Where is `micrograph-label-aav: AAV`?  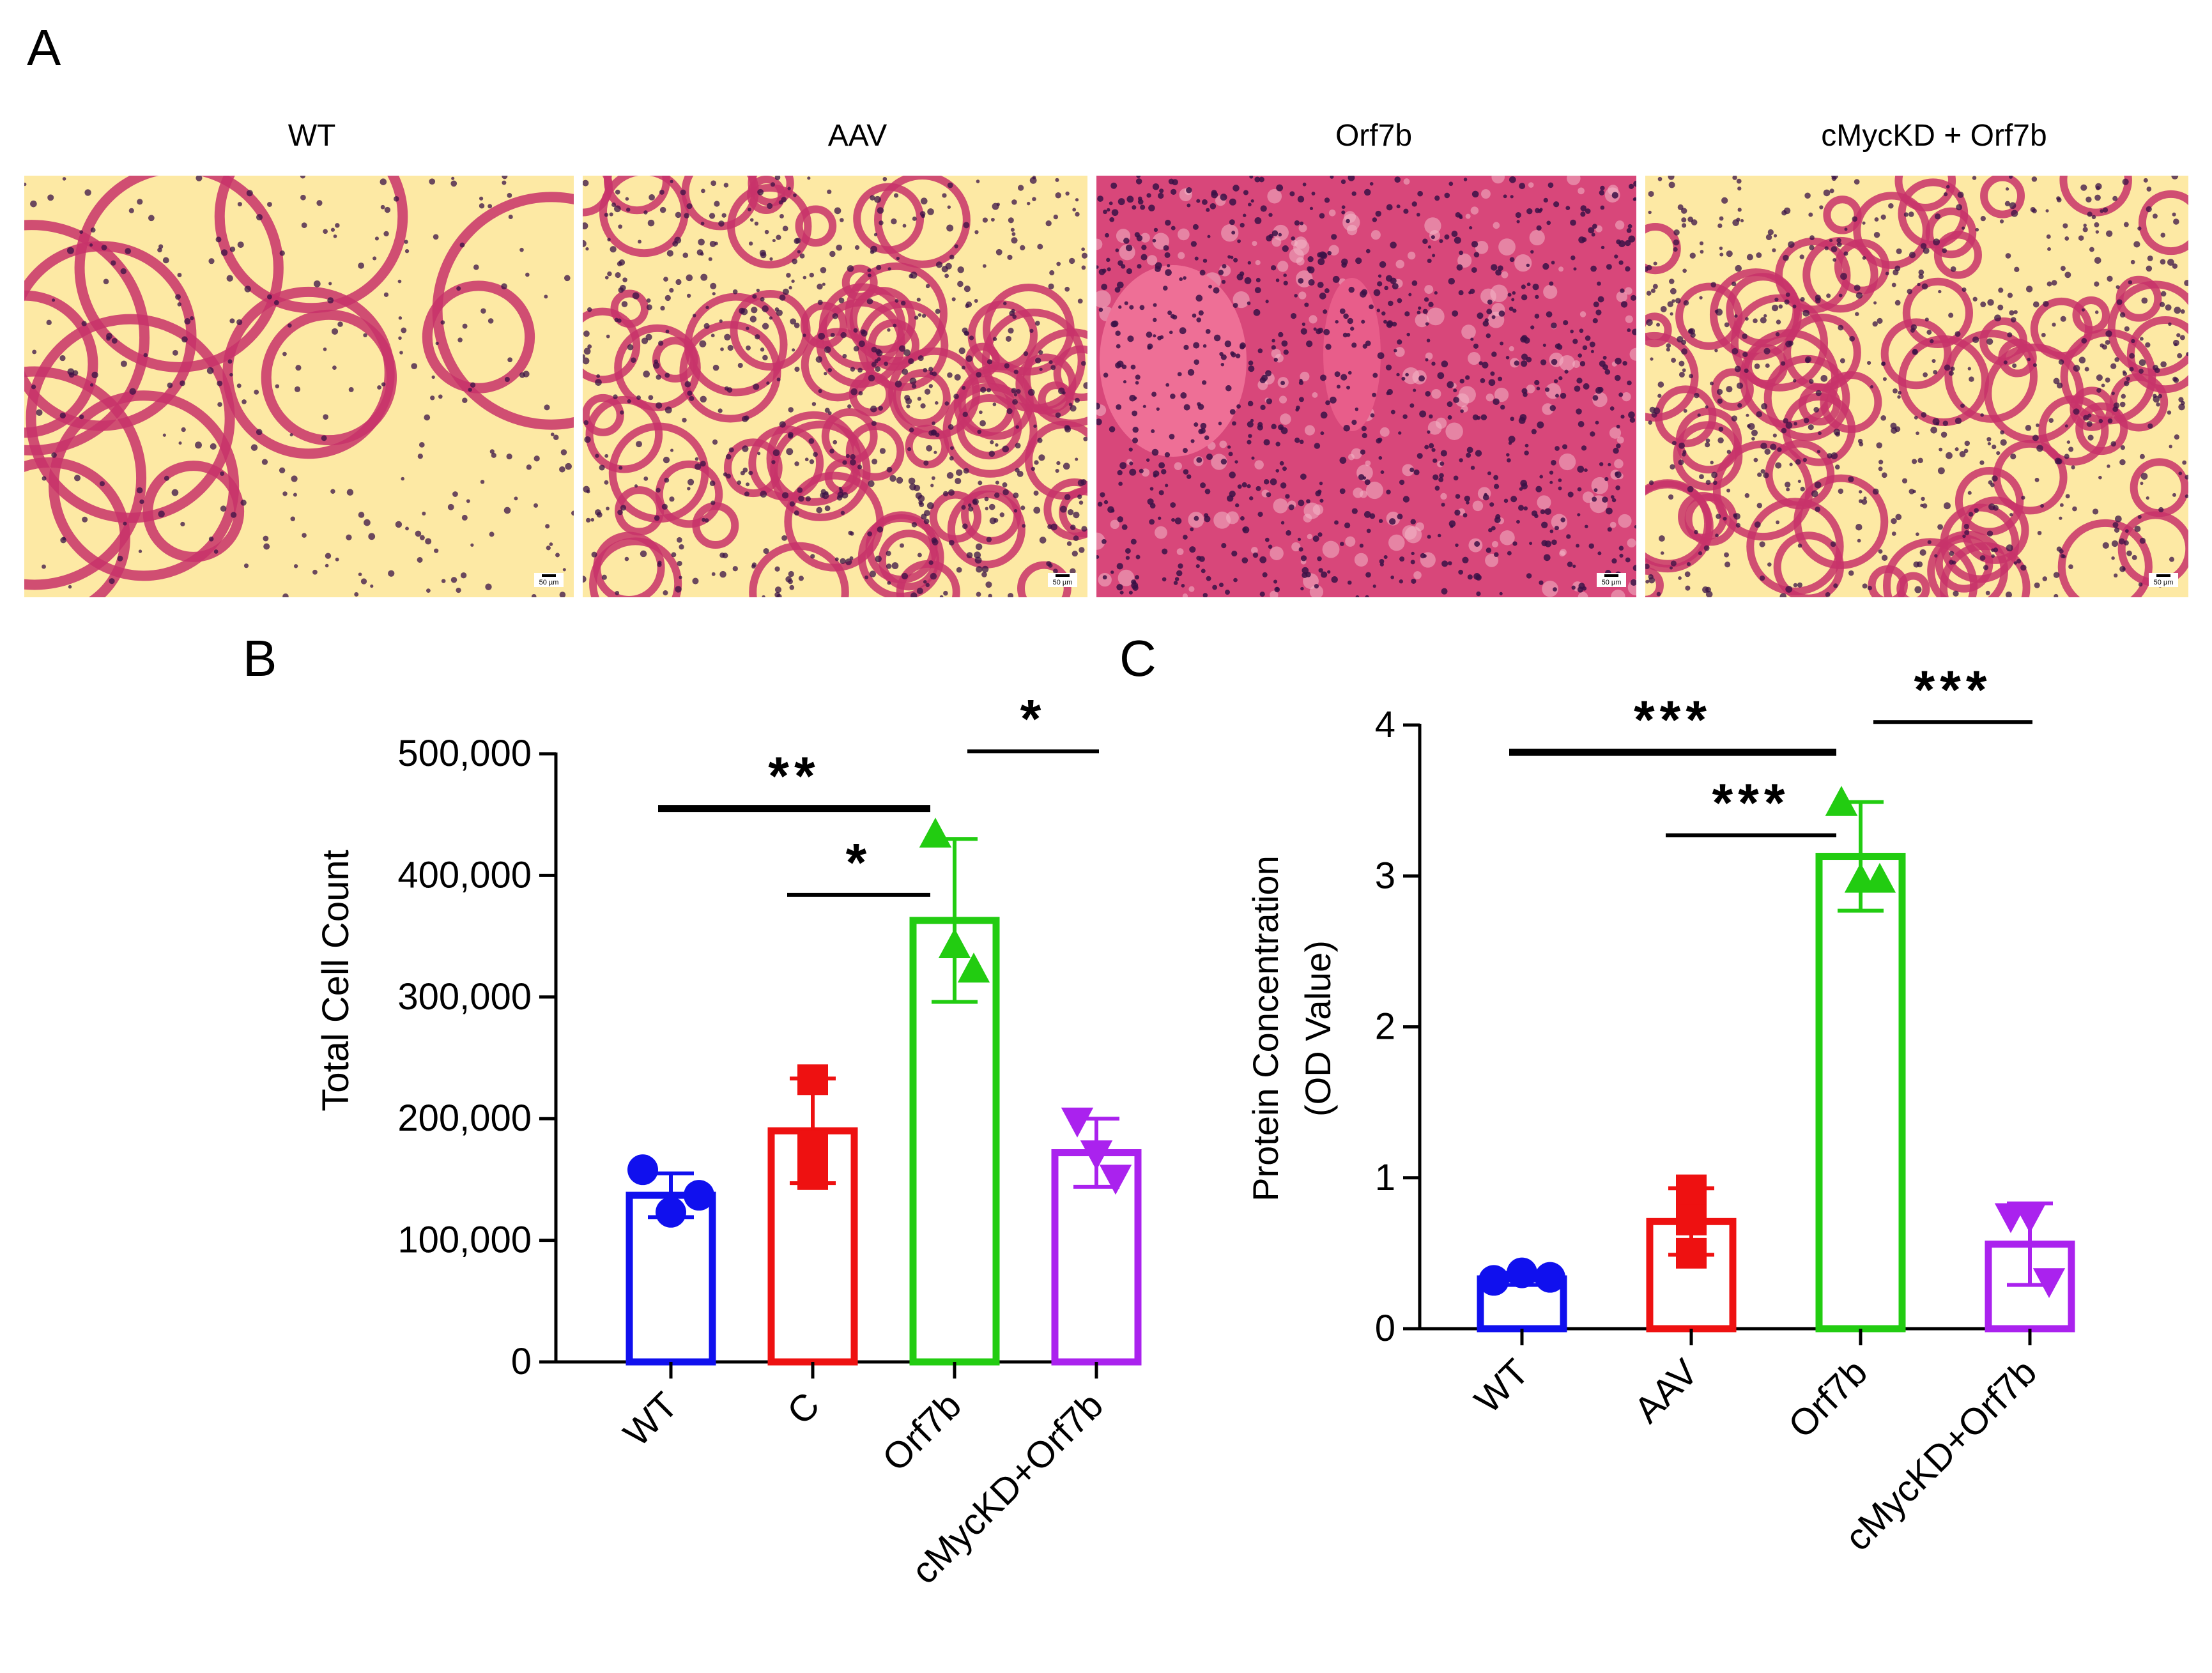
micrograph-label-aav: AAV is located at coordinates (857, 136).